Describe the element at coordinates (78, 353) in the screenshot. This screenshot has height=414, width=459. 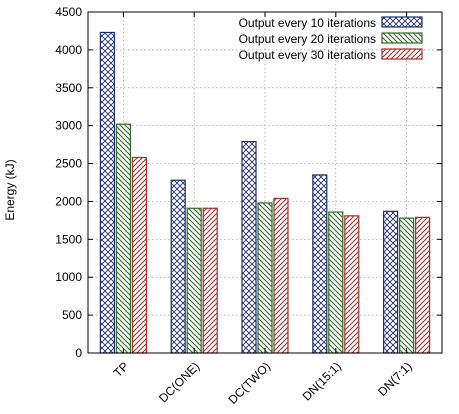
I see `y-tick-label: 0` at that location.